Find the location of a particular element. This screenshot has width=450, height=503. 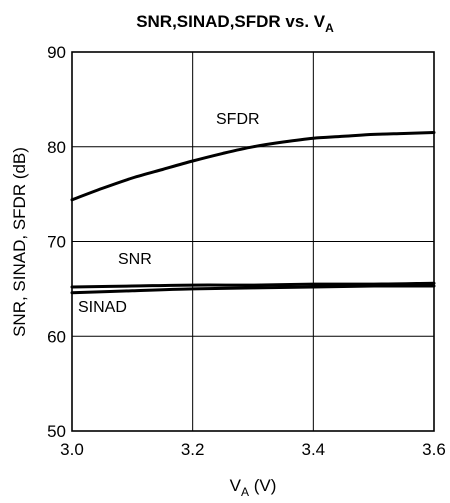

y-tick-label: 70 is located at coordinates (56, 242).